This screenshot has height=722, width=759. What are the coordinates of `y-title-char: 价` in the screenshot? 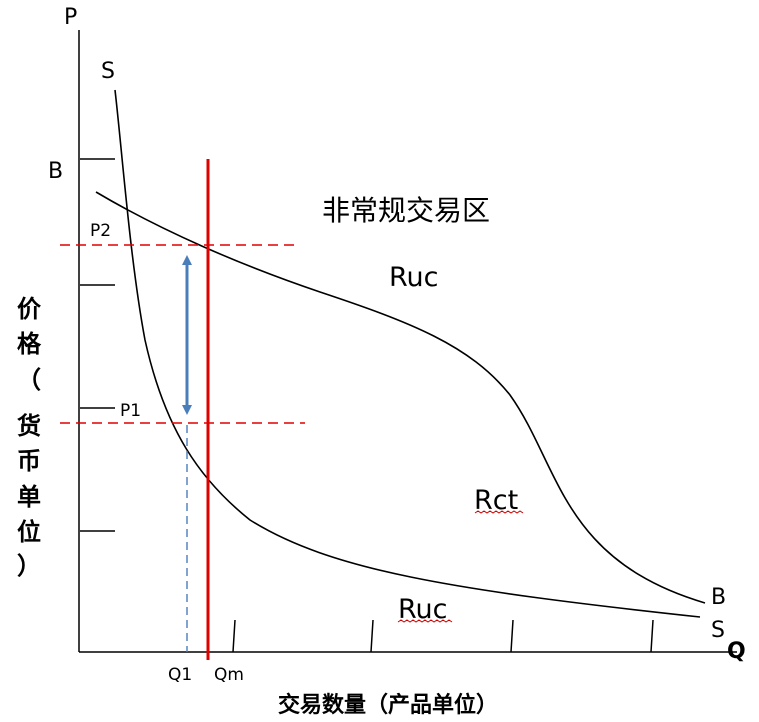 It's located at (29, 309).